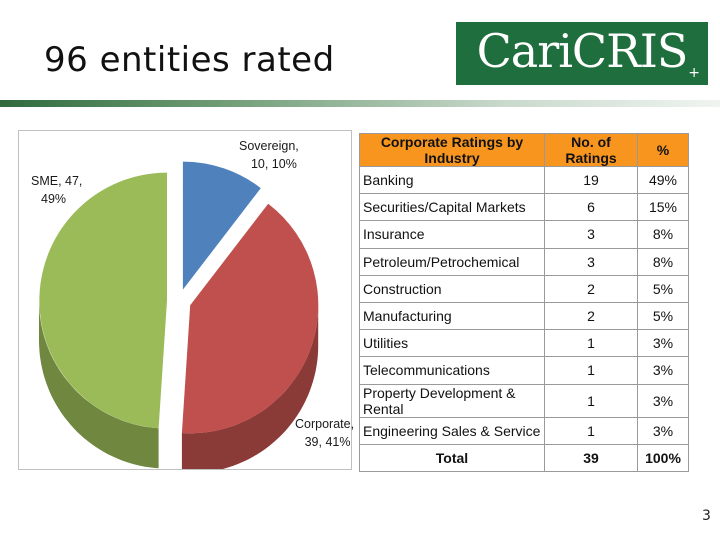 The image size is (720, 540). What do you see at coordinates (452, 207) in the screenshot?
I see `row-industry: Securities/Capital Markets` at bounding box center [452, 207].